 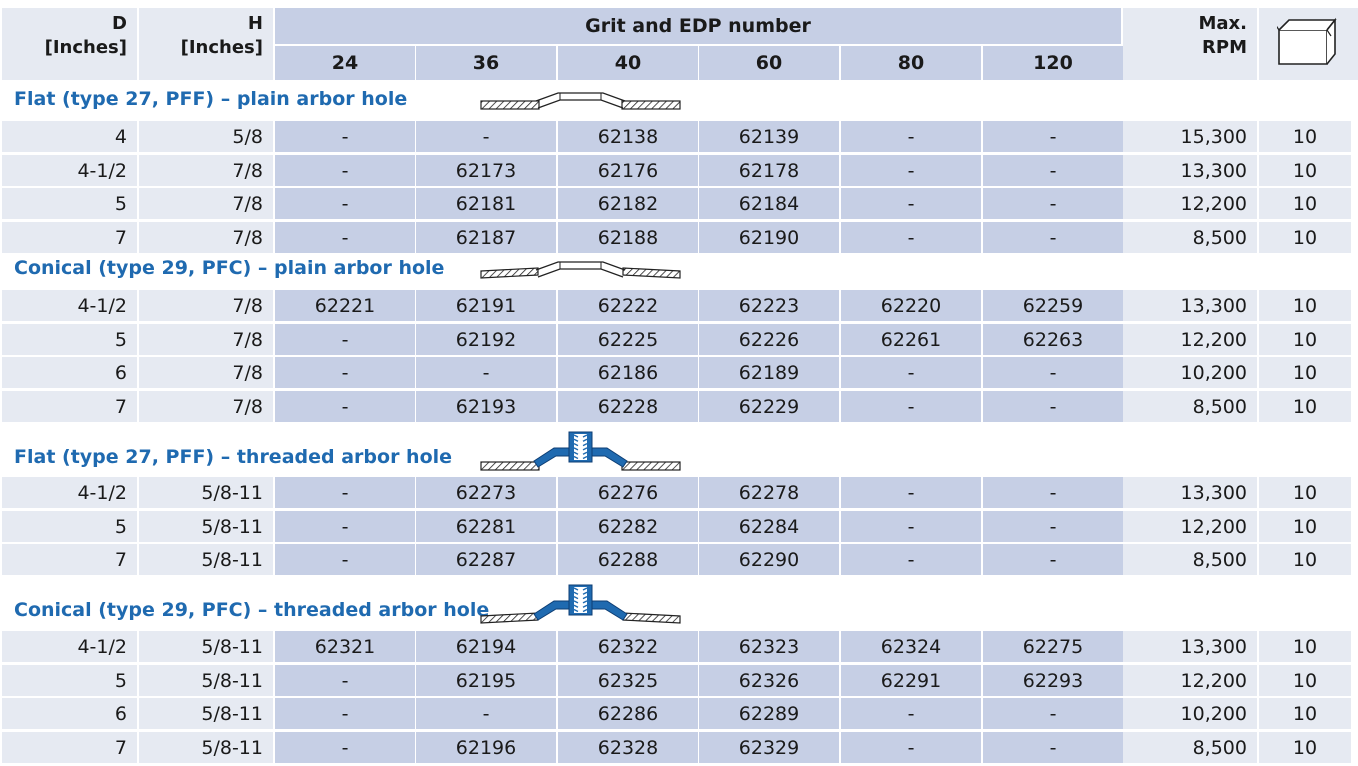 What do you see at coordinates (769, 680) in the screenshot?
I see `edp-cell-grit-60: 62326` at bounding box center [769, 680].